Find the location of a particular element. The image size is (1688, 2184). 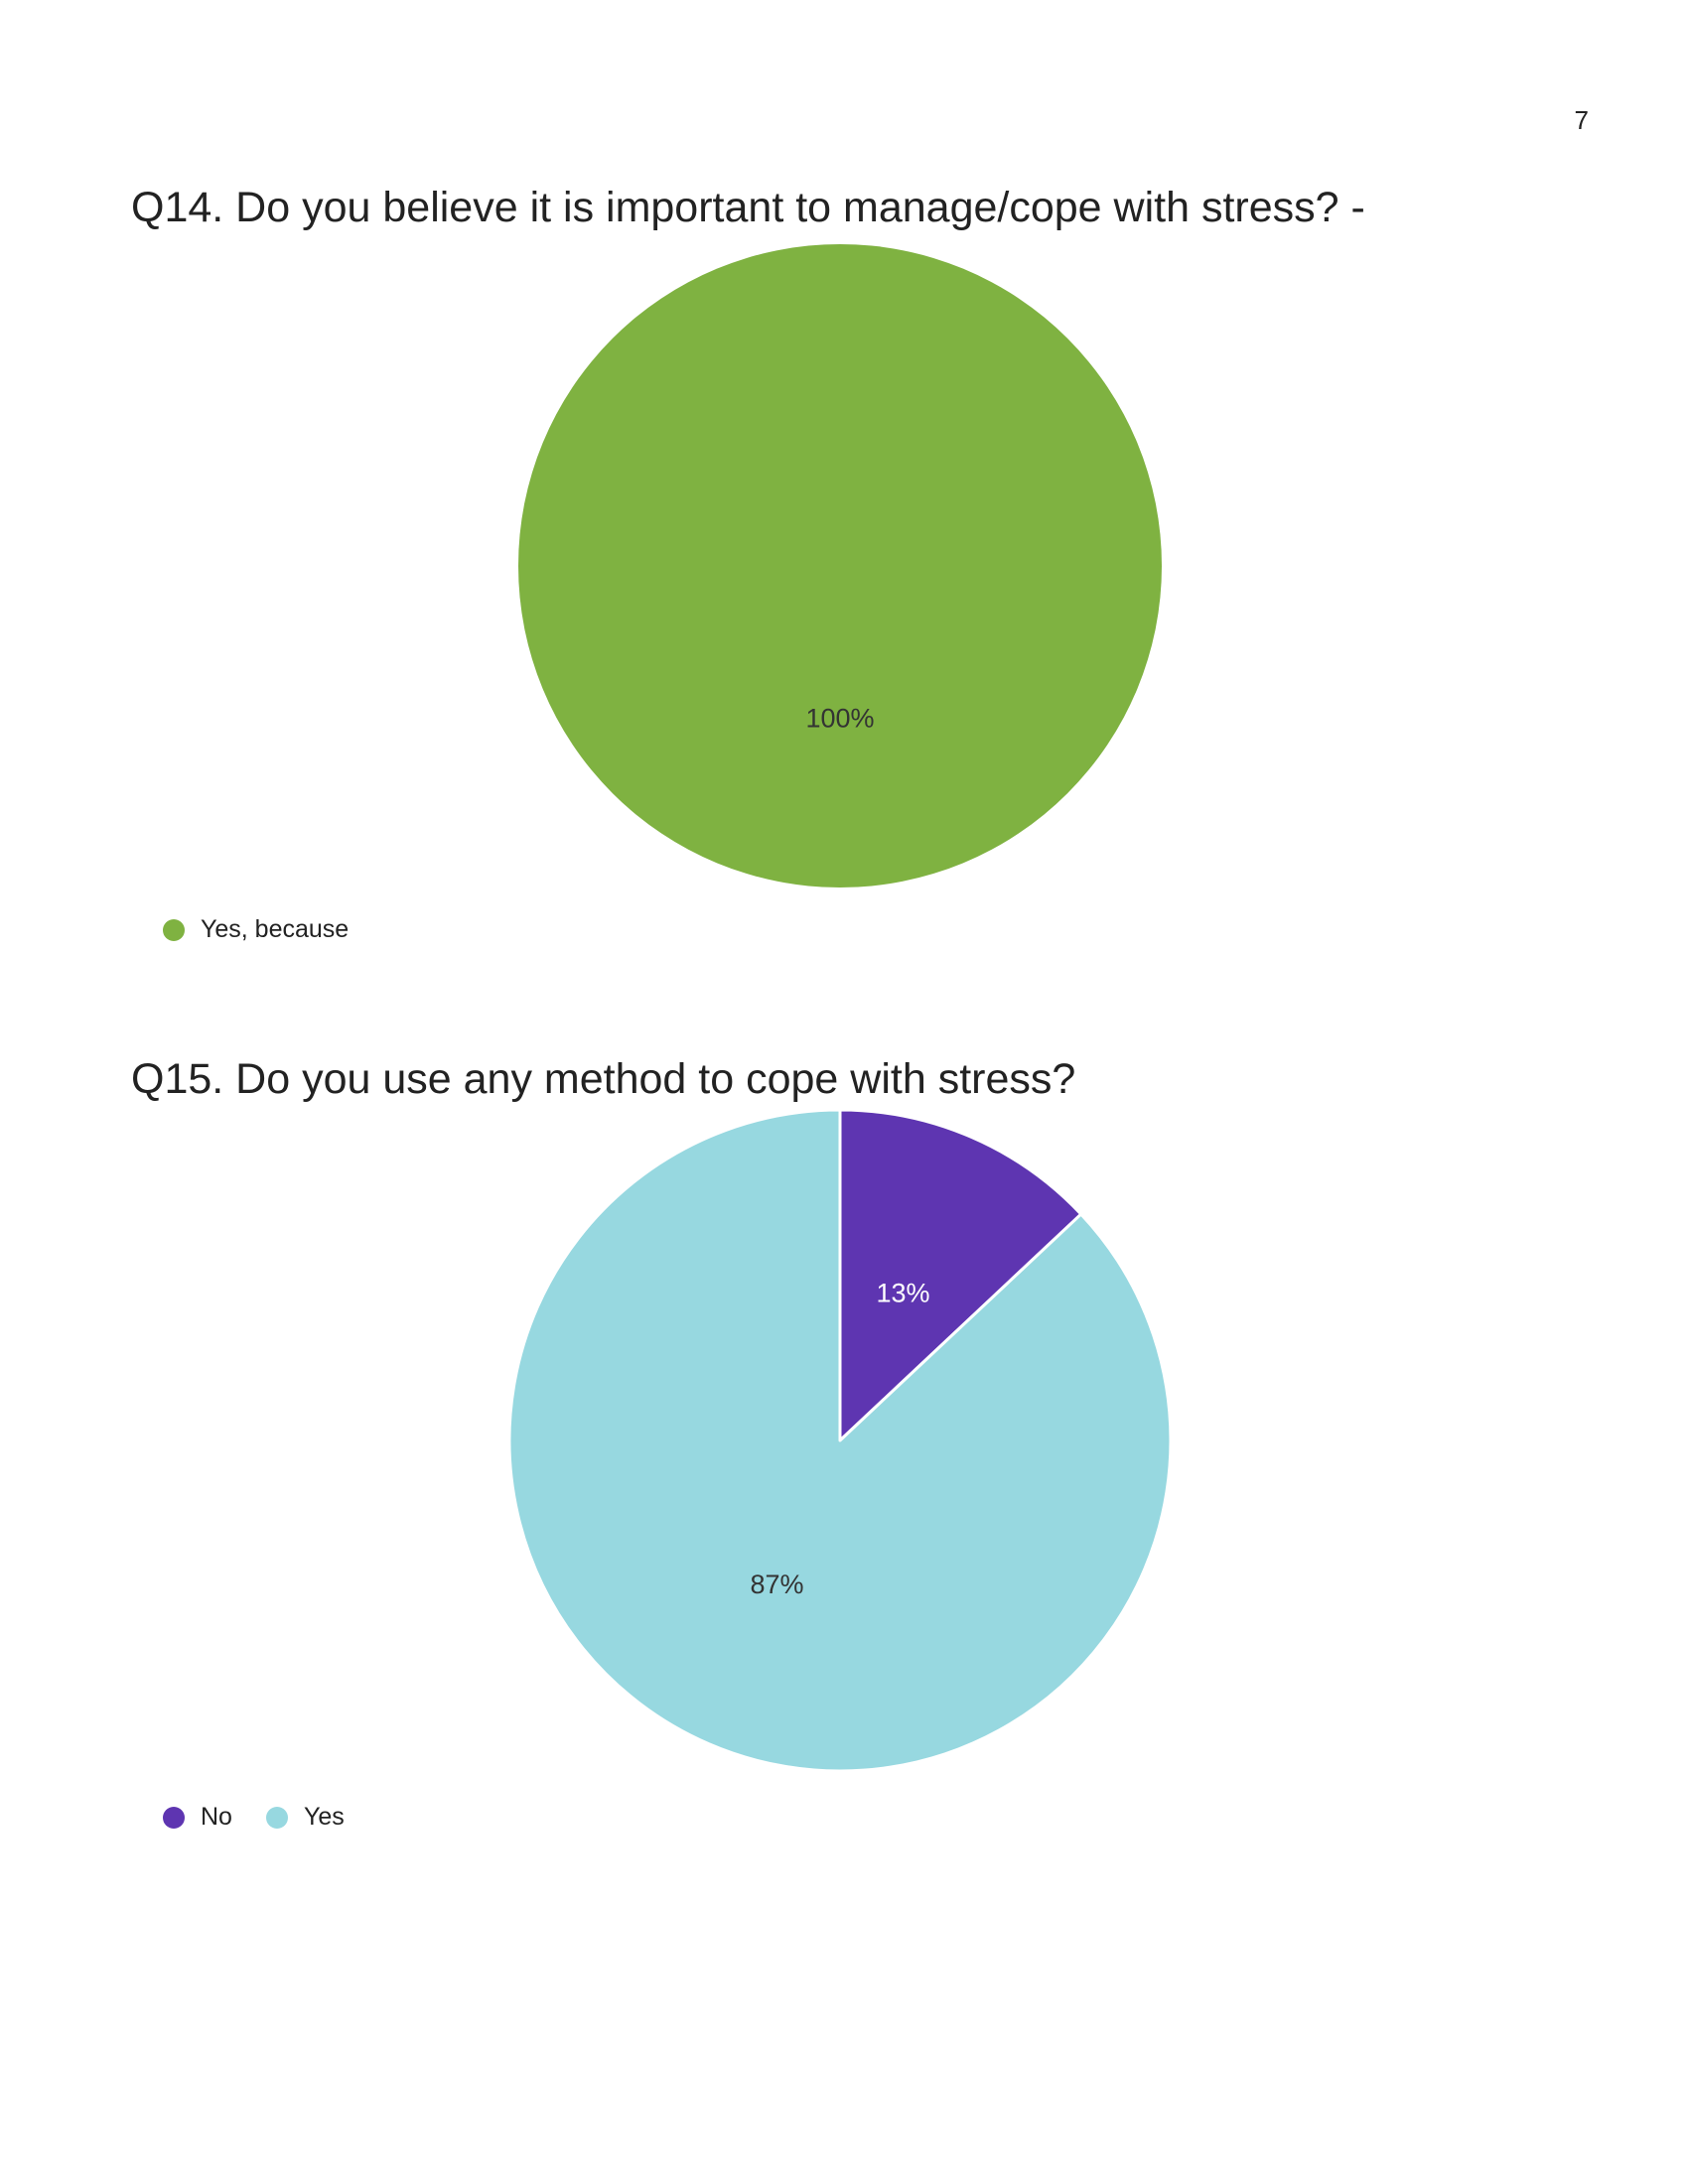

q15-label-yes: 87% is located at coordinates (776, 1584).